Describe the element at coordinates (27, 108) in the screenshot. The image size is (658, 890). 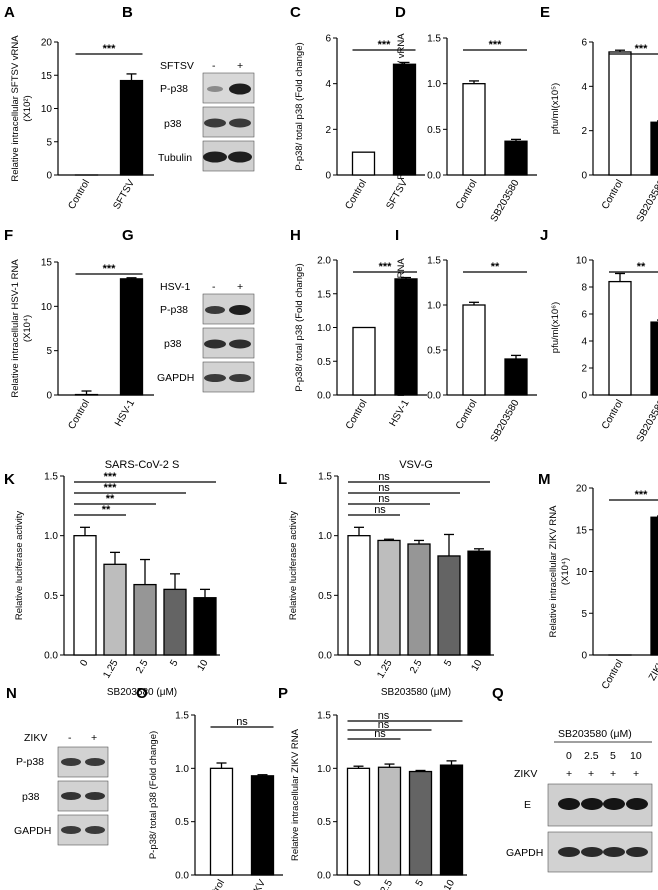
I see `y-axis-label-unit: (X10²)` at that location.